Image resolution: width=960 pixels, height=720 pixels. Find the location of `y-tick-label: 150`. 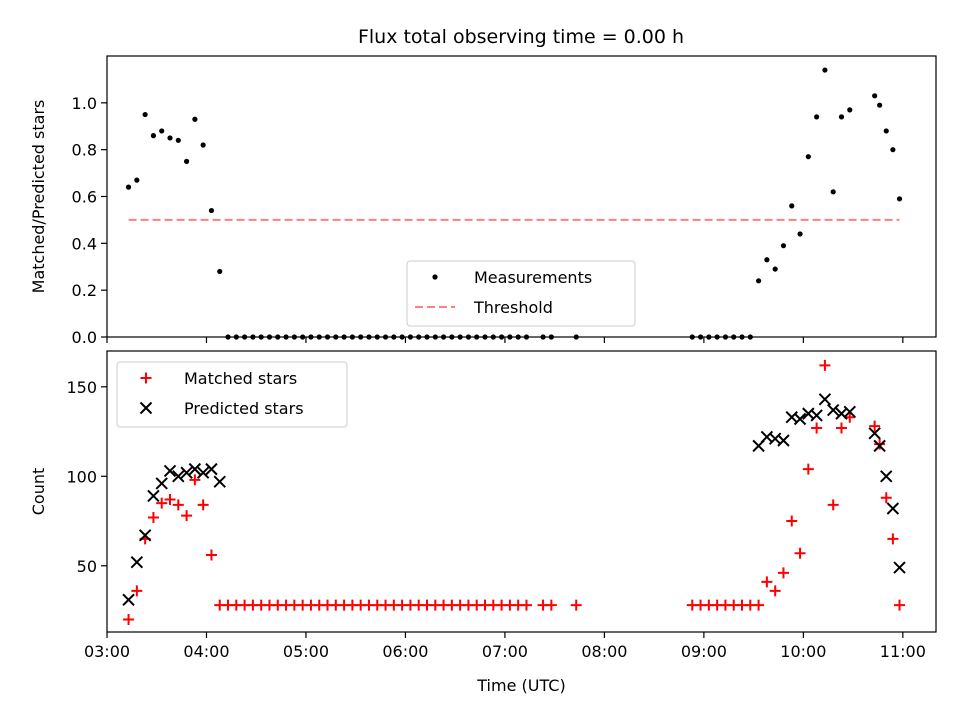

y-tick-label: 150 is located at coordinates (81, 387).